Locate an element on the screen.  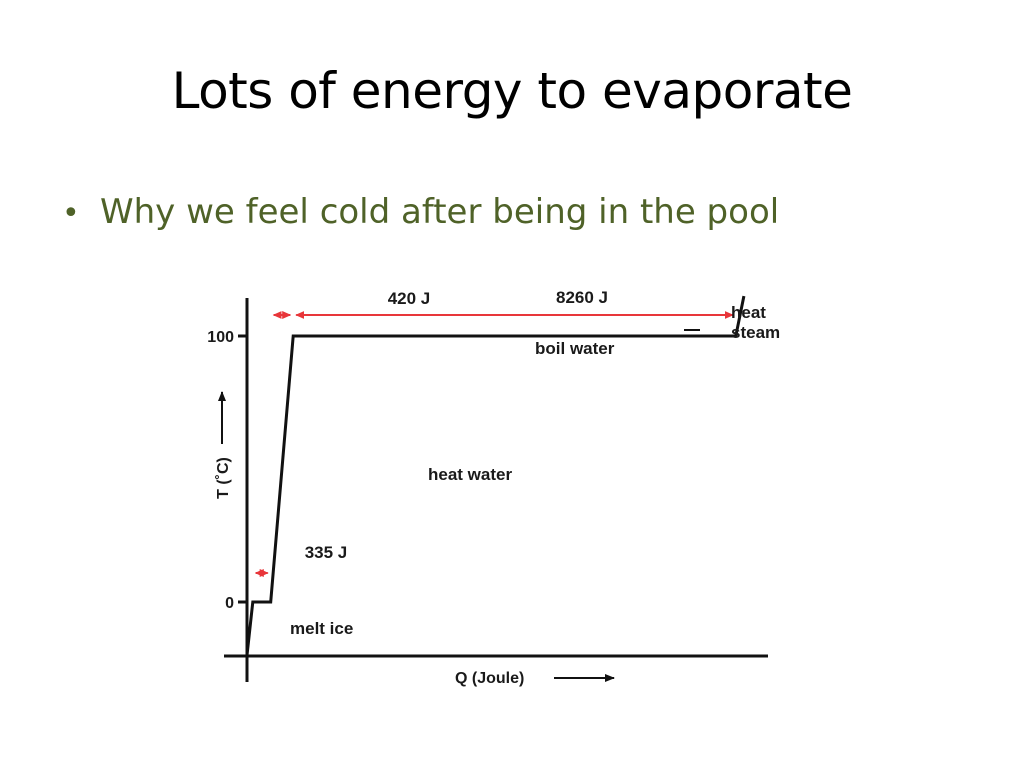
y-axis-label: T (˚C) is located at coordinates (223, 478).